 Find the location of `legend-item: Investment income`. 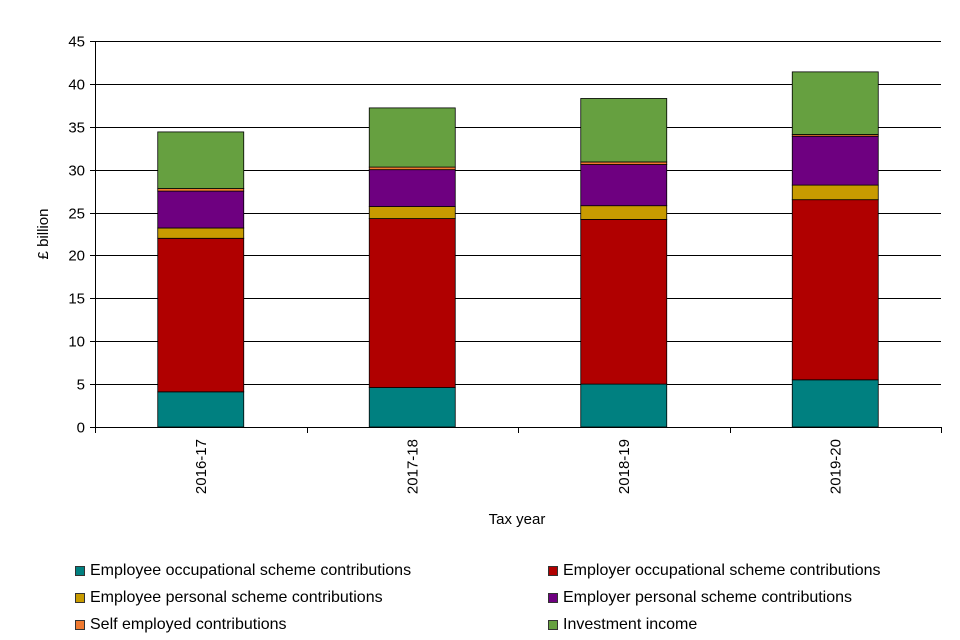

legend-item: Investment income is located at coordinates (622, 625).